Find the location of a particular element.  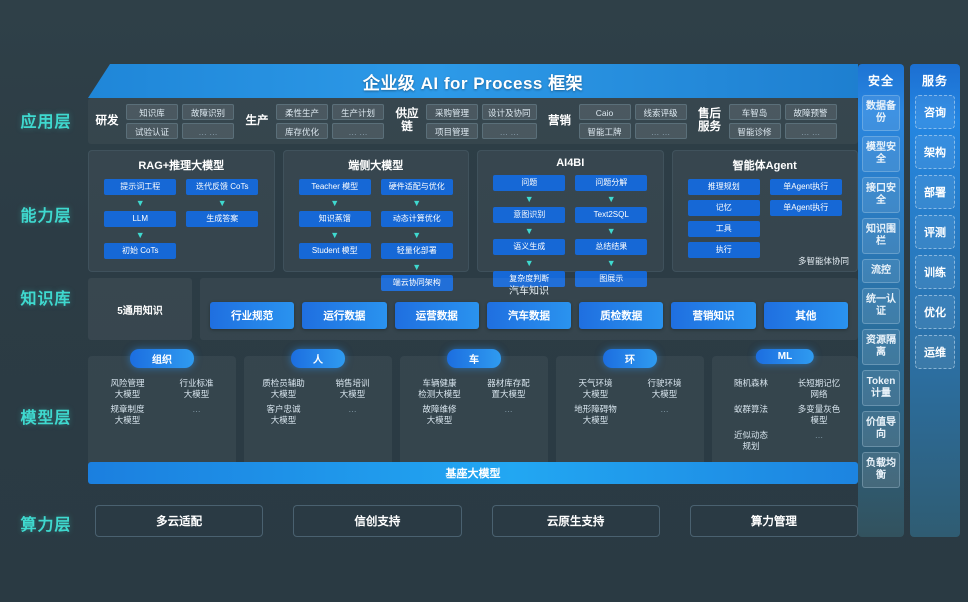

capability-node: Teacher 模型 is located at coordinates (334, 187).